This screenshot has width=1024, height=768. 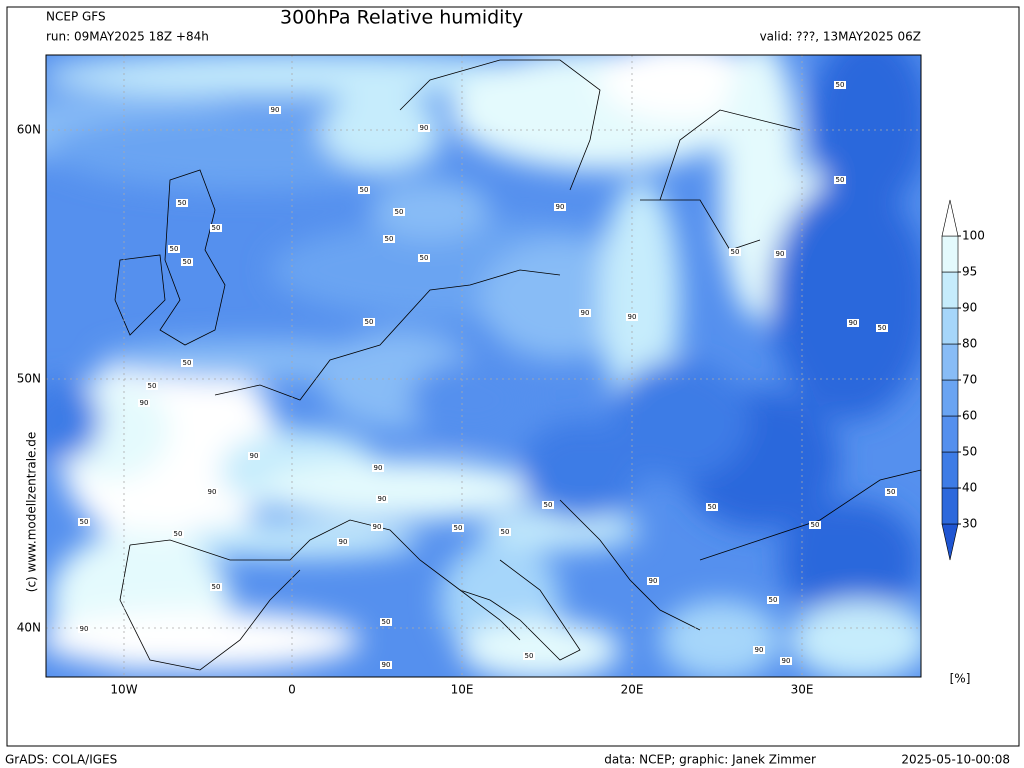 I want to click on valid-info: valid: ???, 13MAY2025 06Z, so click(x=840, y=37).